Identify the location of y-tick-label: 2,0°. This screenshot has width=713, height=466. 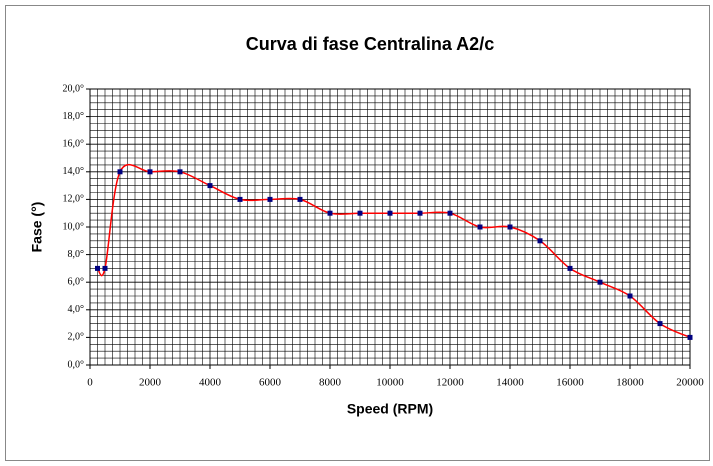
(76, 337).